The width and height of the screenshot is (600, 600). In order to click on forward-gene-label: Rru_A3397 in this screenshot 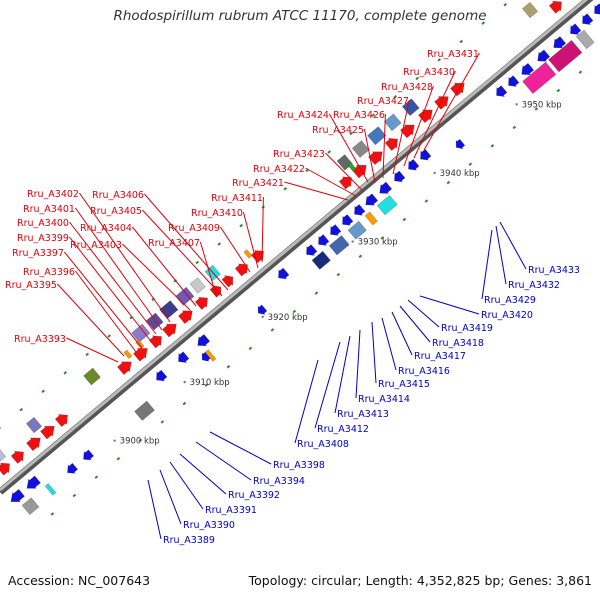, I will do `click(38, 253)`.